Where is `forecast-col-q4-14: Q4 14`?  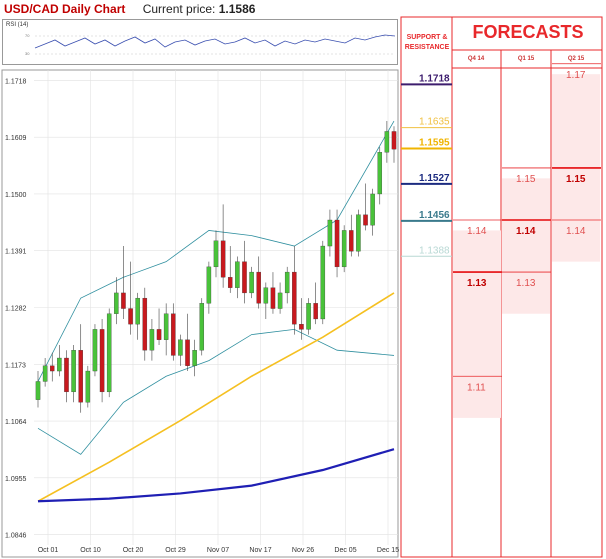 forecast-col-q4-14: Q4 14 is located at coordinates (476, 59).